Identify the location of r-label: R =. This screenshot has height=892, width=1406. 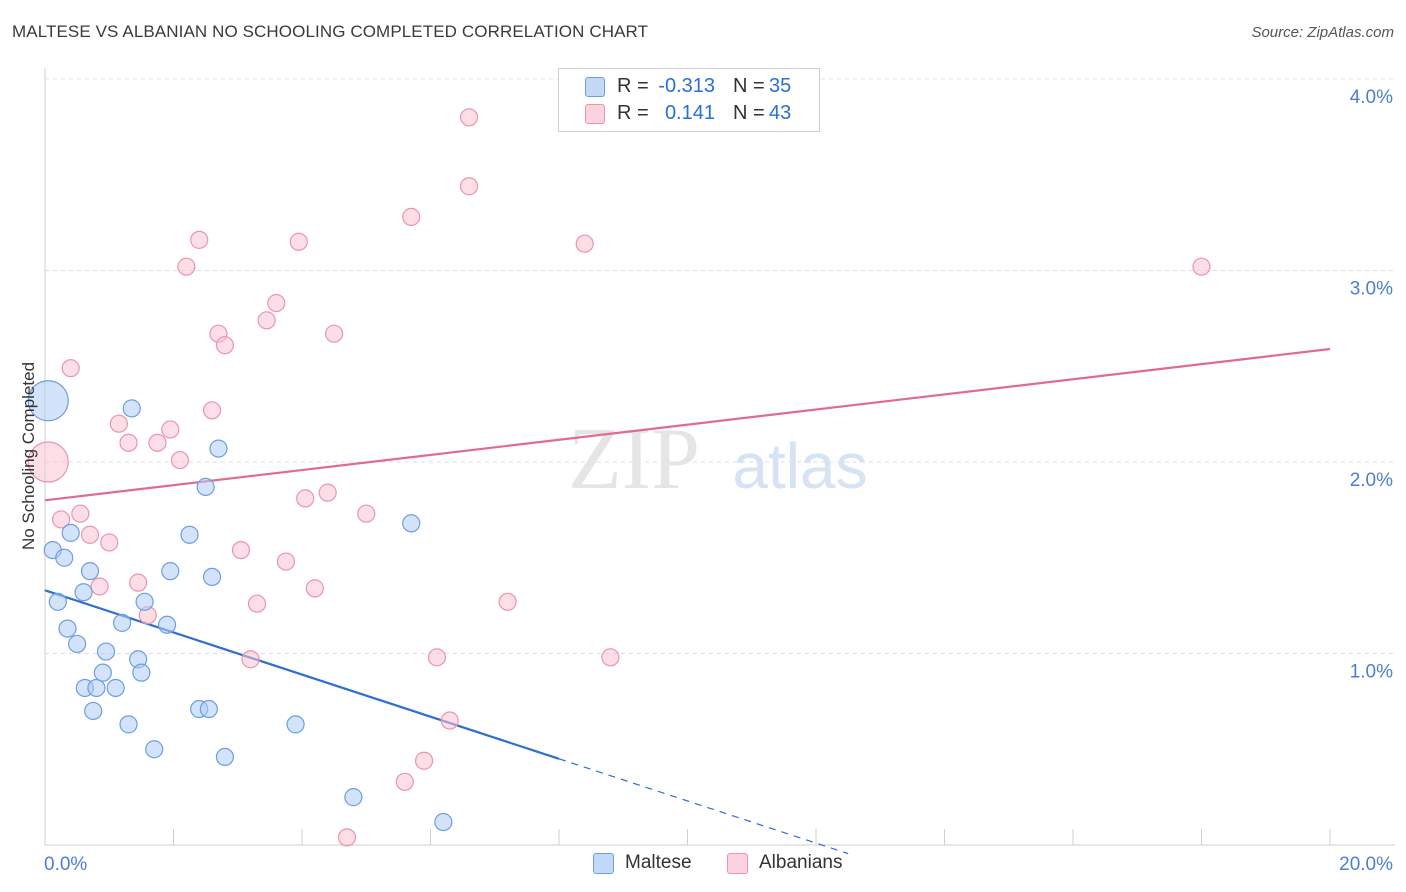
(633, 113).